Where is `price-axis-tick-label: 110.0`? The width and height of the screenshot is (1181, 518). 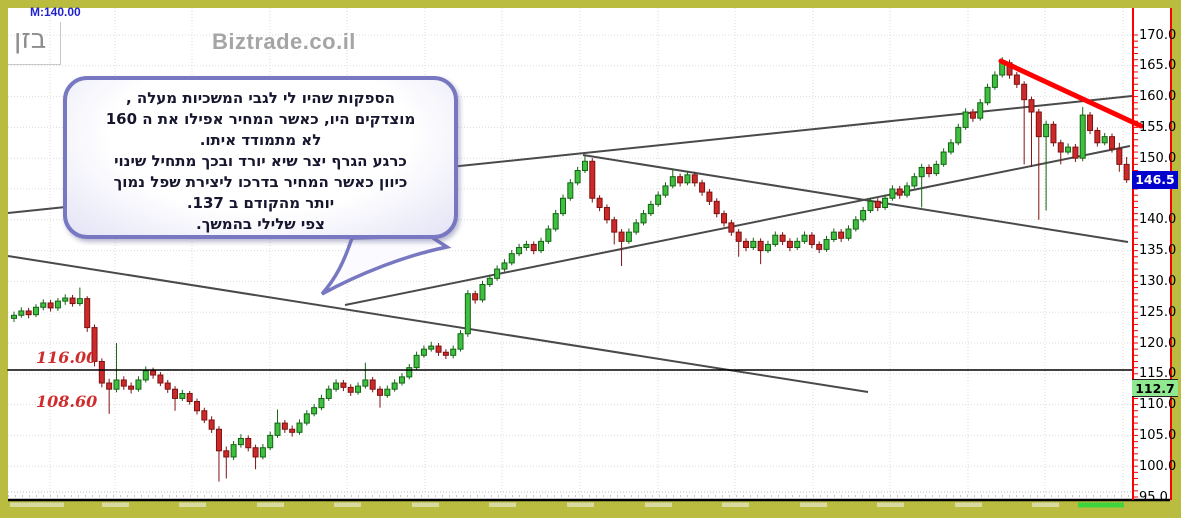 price-axis-tick-label: 110.0 is located at coordinates (1158, 405).